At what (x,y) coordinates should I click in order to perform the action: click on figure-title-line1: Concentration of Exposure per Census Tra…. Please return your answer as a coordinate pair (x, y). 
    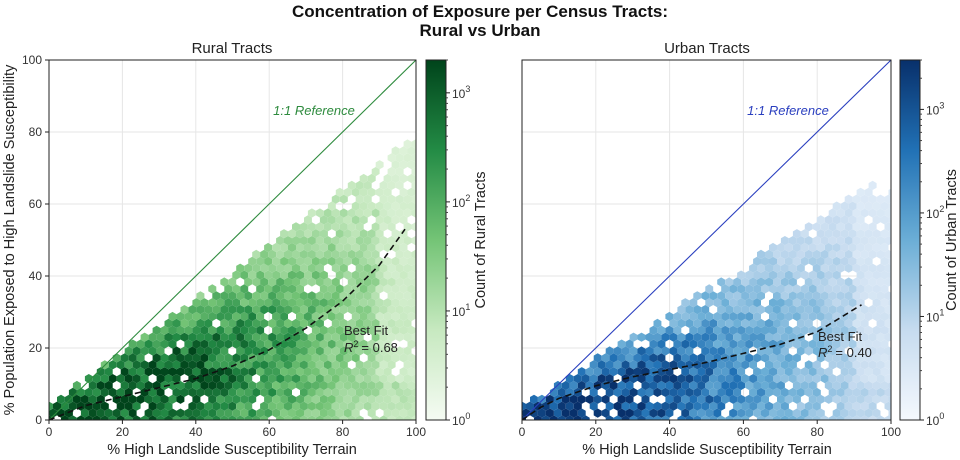
    Looking at the image, I should click on (480, 11).